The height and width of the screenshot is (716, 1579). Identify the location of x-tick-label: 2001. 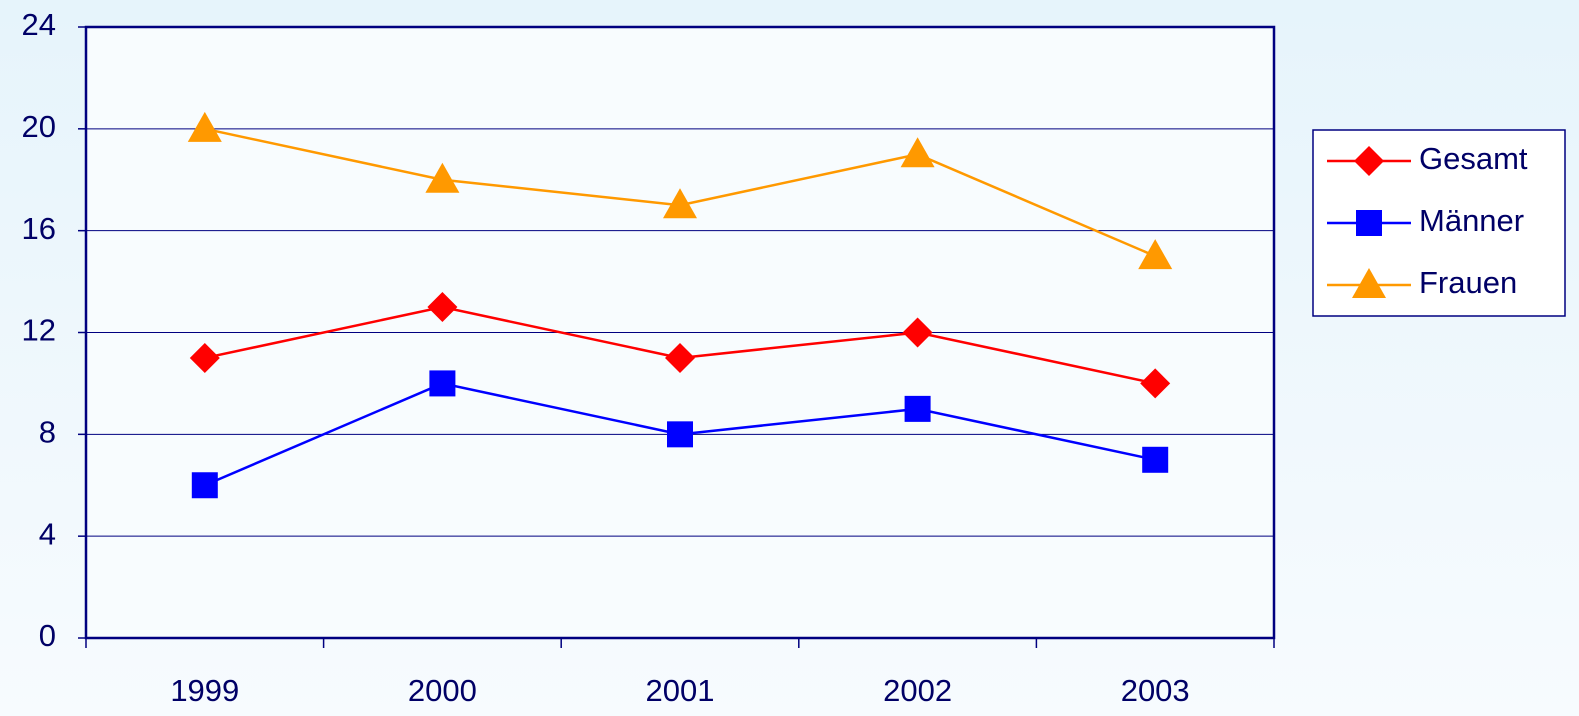
(680, 690).